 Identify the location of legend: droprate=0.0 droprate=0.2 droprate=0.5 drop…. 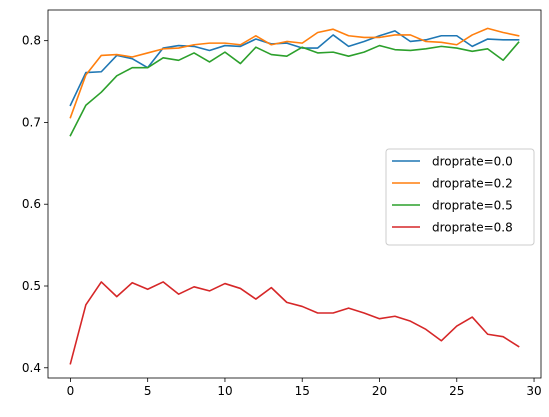
(460, 197).